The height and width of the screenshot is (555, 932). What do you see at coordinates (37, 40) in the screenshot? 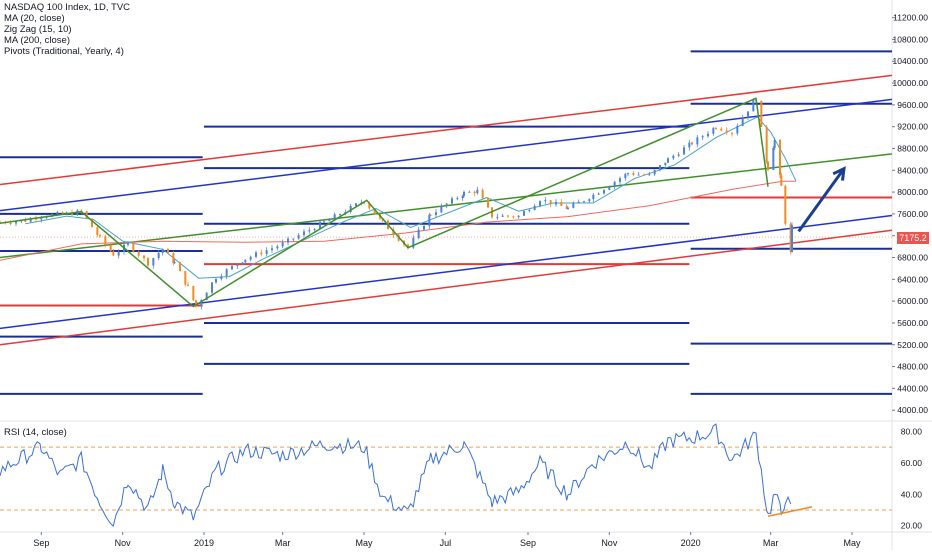
I see `legend-indicator: MA (200, close)` at bounding box center [37, 40].